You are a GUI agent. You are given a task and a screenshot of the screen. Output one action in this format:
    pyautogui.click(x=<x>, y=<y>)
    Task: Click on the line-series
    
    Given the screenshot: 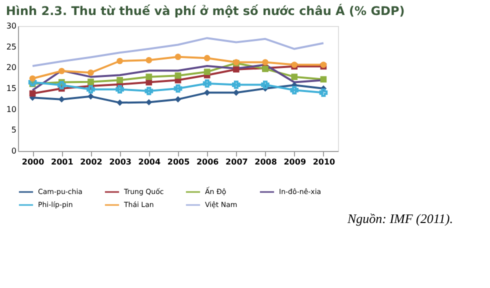 What is the action you would take?
    pyautogui.click(x=178, y=52)
    